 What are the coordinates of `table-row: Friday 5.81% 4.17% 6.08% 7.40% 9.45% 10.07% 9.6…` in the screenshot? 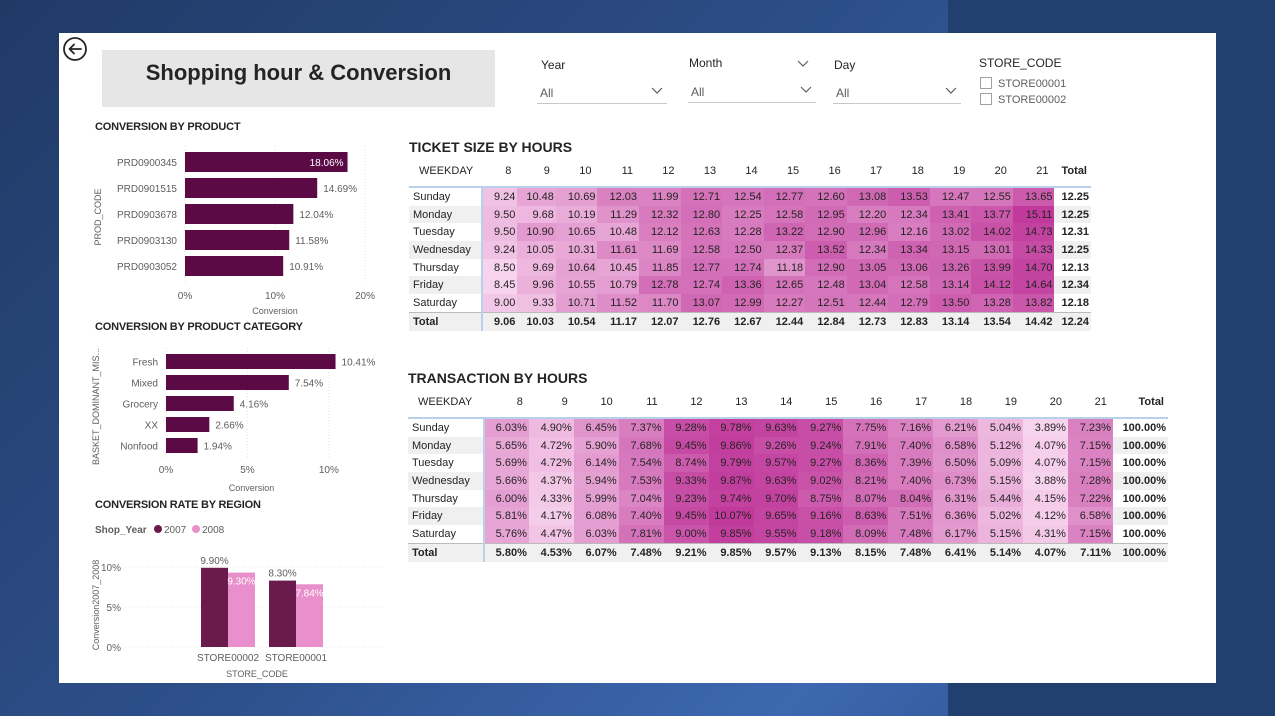 It's located at (788, 516).